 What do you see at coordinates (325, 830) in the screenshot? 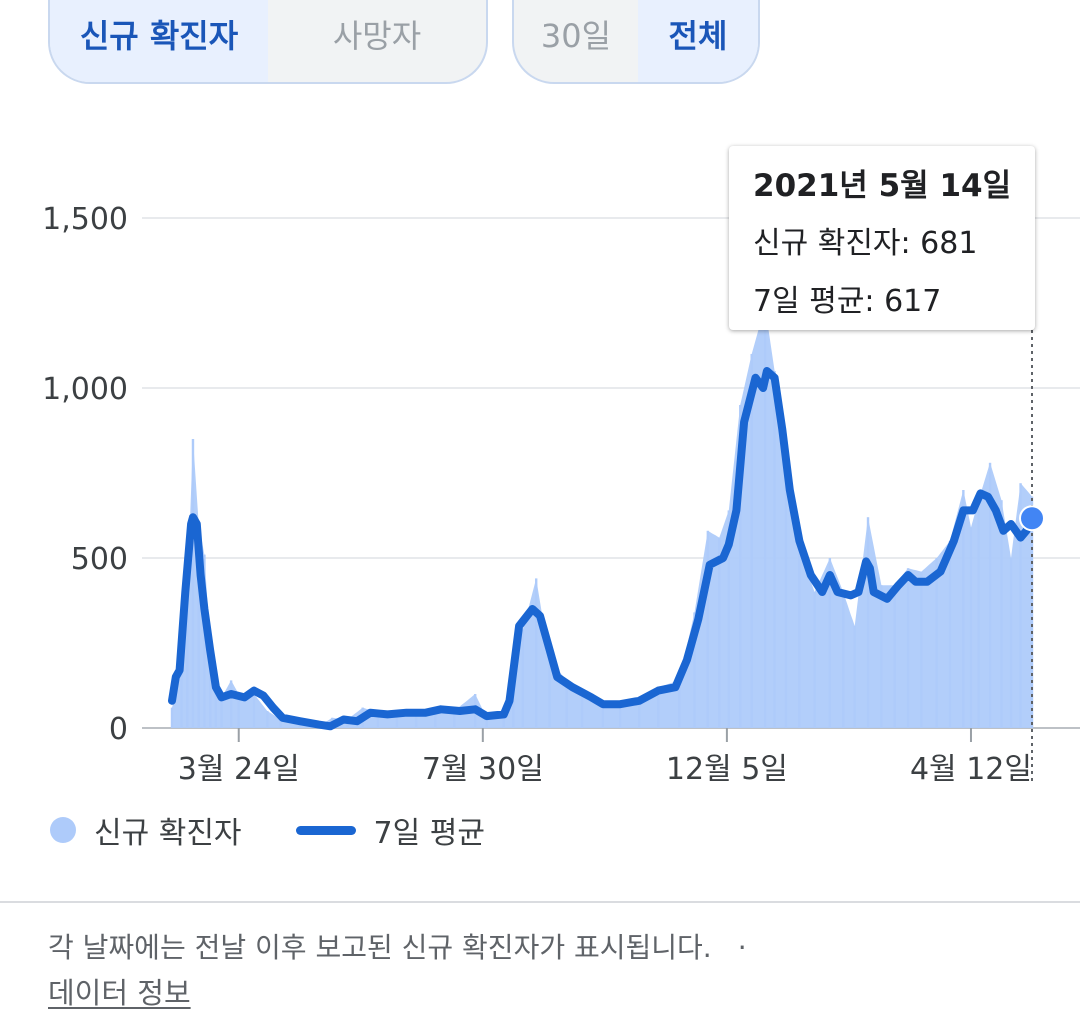
I see `legend-line-swatch` at bounding box center [325, 830].